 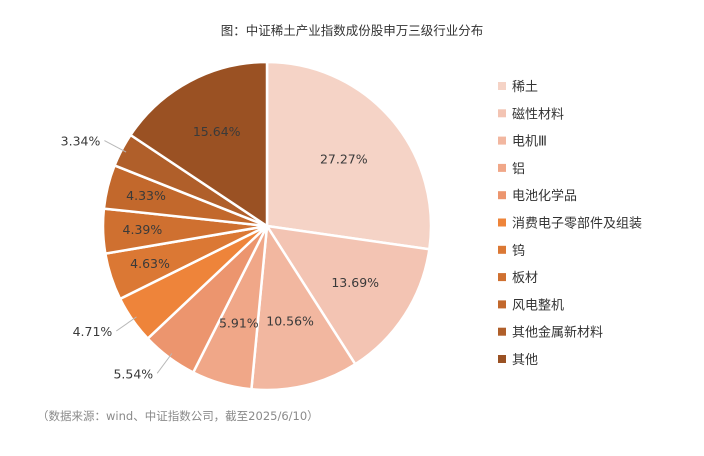 What do you see at coordinates (217, 131) in the screenshot?
I see `slice-value-label: 15.64%` at bounding box center [217, 131].